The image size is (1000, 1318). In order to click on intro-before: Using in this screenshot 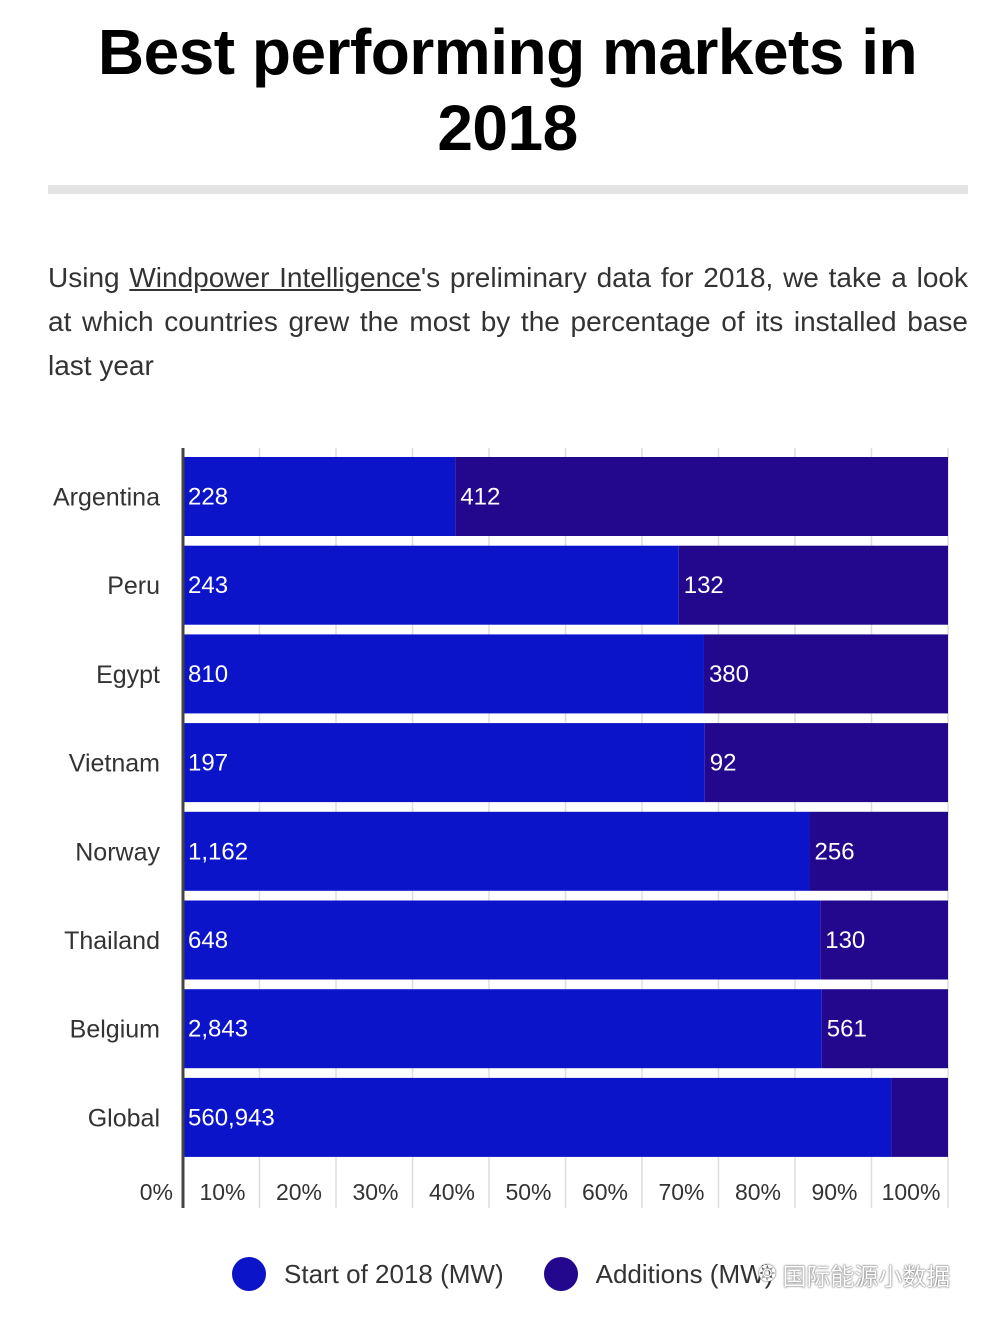, I will do `click(89, 277)`.